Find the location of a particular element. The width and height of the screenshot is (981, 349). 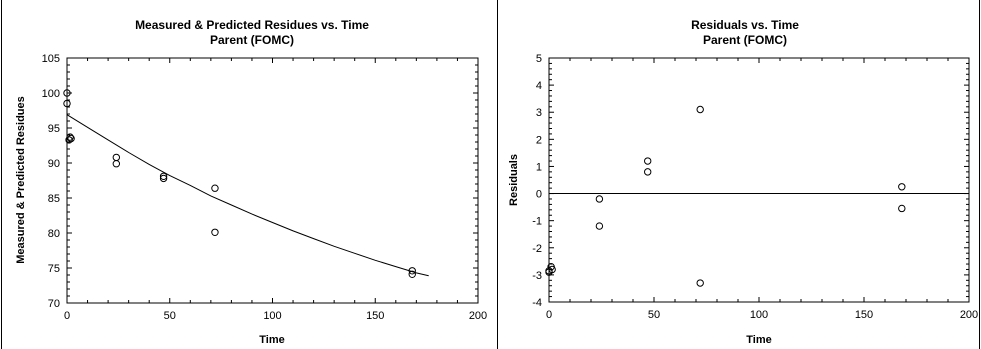

y-tick-label: 80 is located at coordinates (54, 234).